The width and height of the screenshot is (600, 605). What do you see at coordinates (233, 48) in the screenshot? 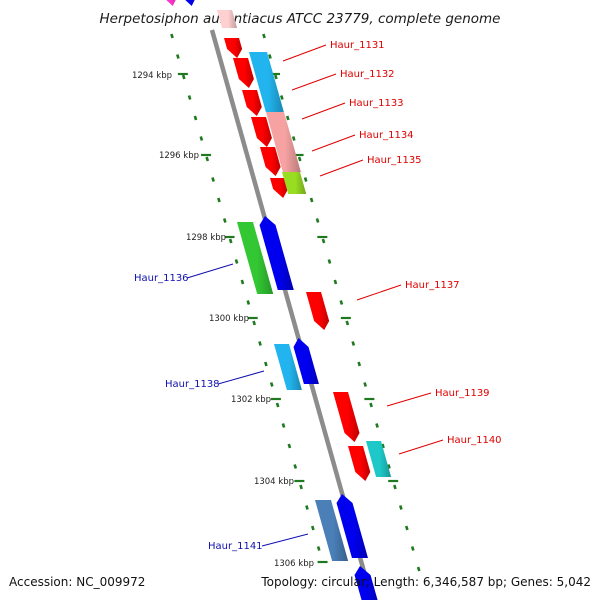
I see `gene-red-1-shade` at bounding box center [233, 48].